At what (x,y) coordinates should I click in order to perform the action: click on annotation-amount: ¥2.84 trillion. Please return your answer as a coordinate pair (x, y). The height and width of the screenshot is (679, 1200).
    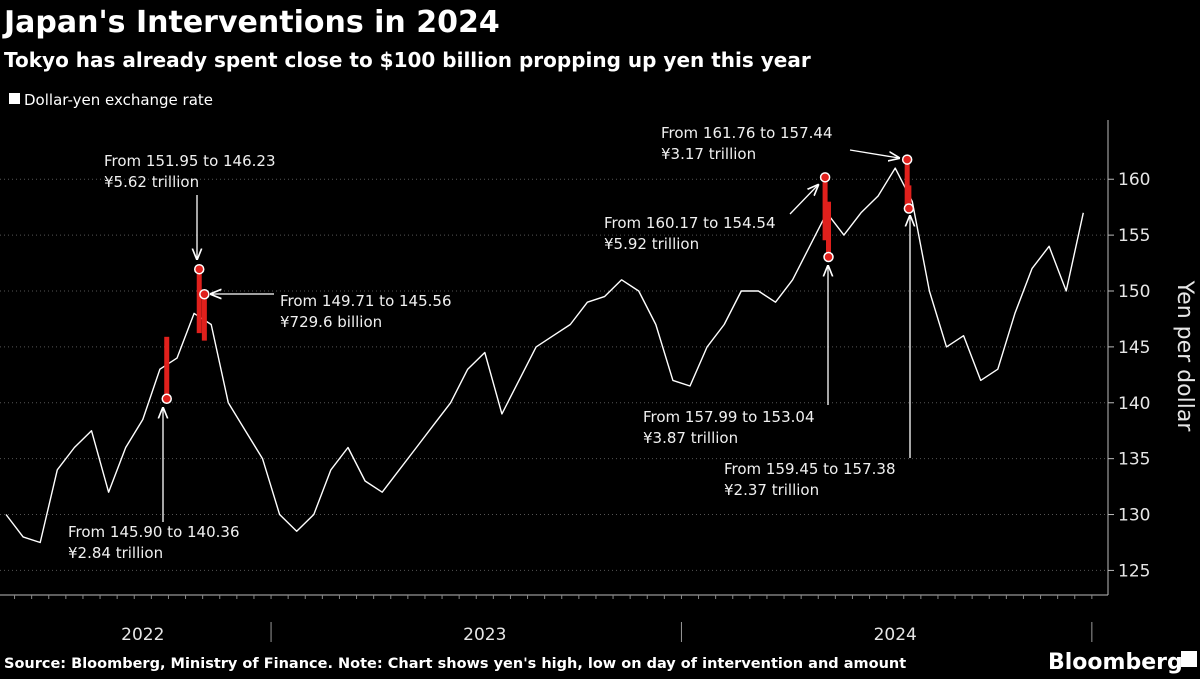
    Looking at the image, I should click on (115, 553).